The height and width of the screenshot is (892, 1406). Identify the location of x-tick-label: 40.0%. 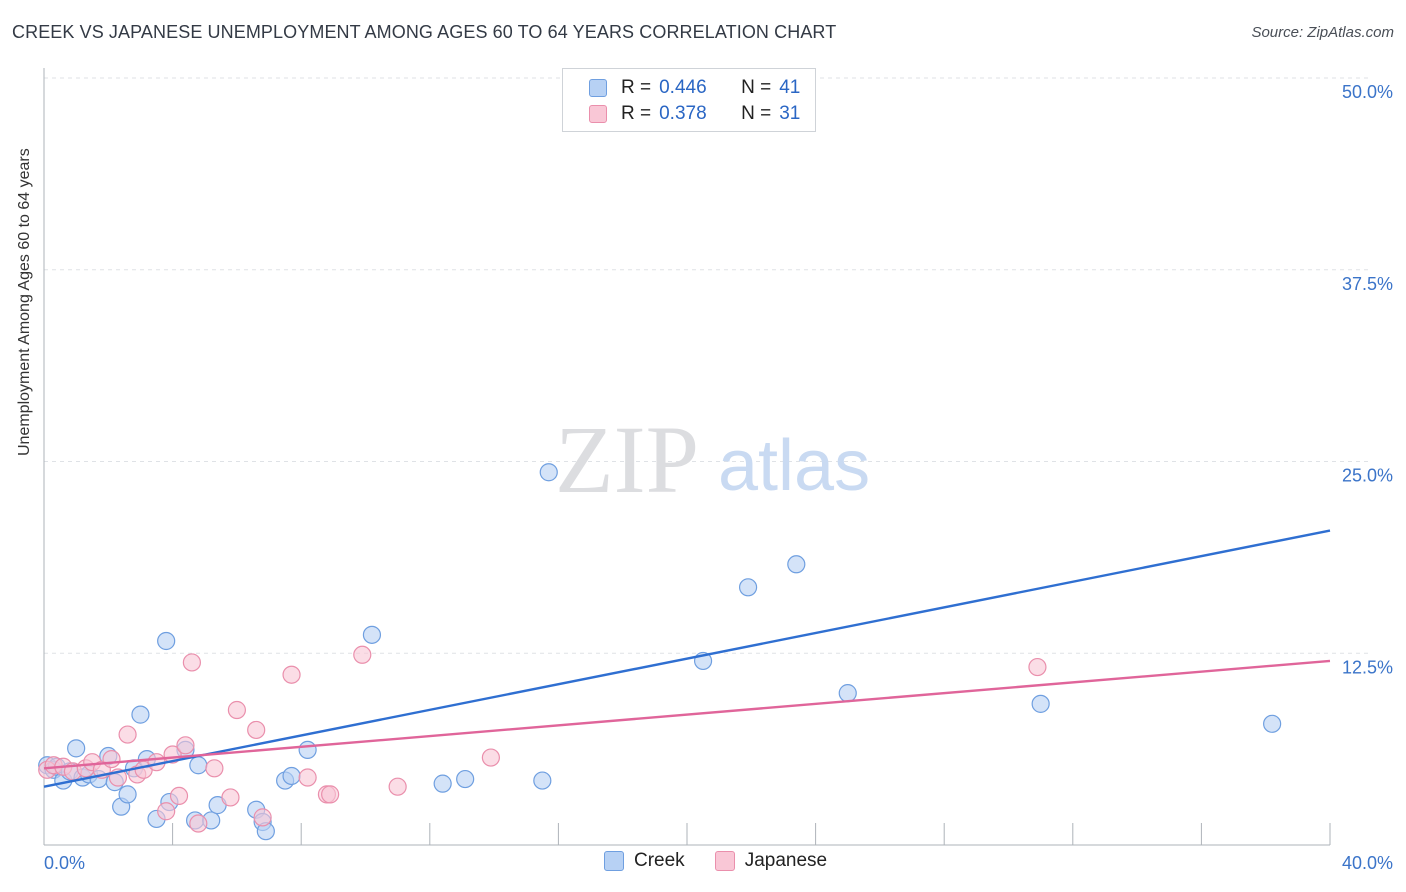
(1367, 863).